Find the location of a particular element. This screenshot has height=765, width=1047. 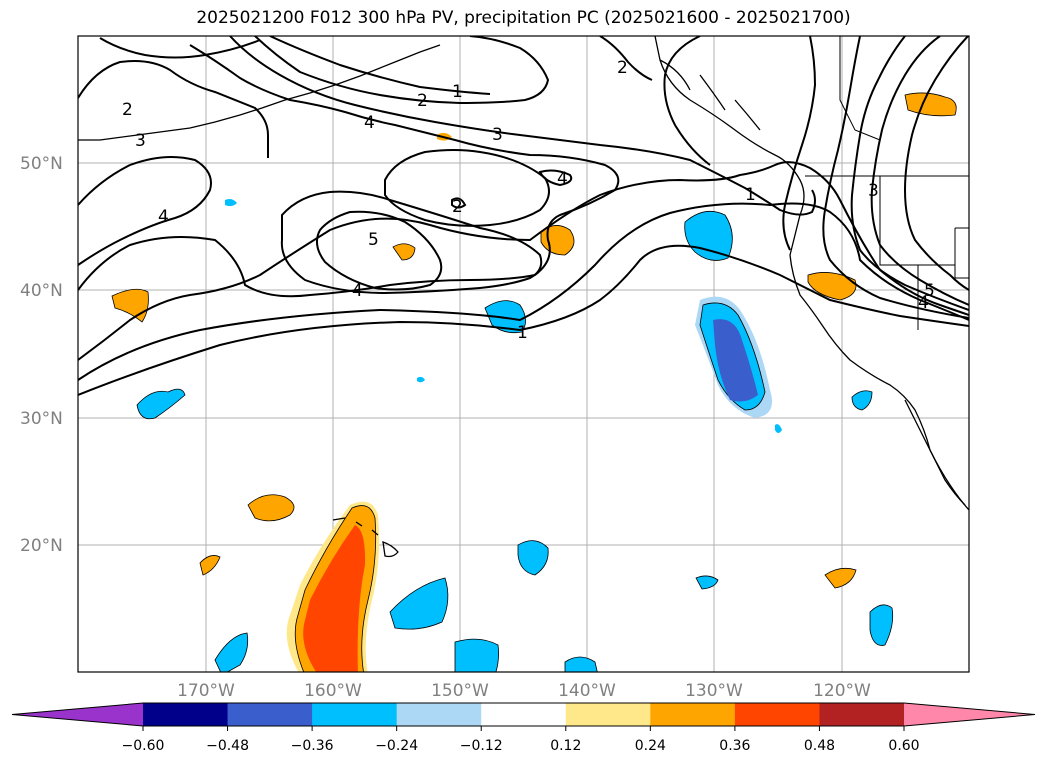

colorbar-tick-label: 0.36 is located at coordinates (734, 746).